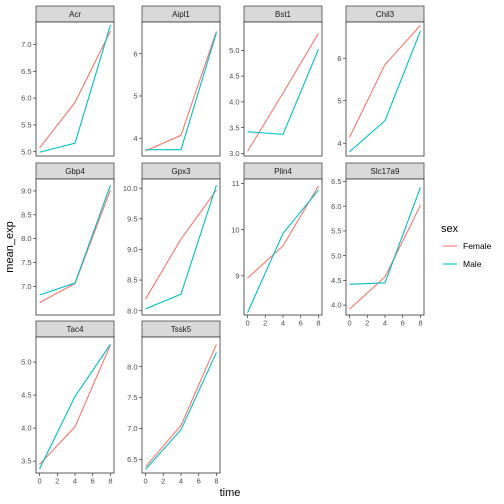  I want to click on facet-strip-label: Gbp4, so click(75, 171).